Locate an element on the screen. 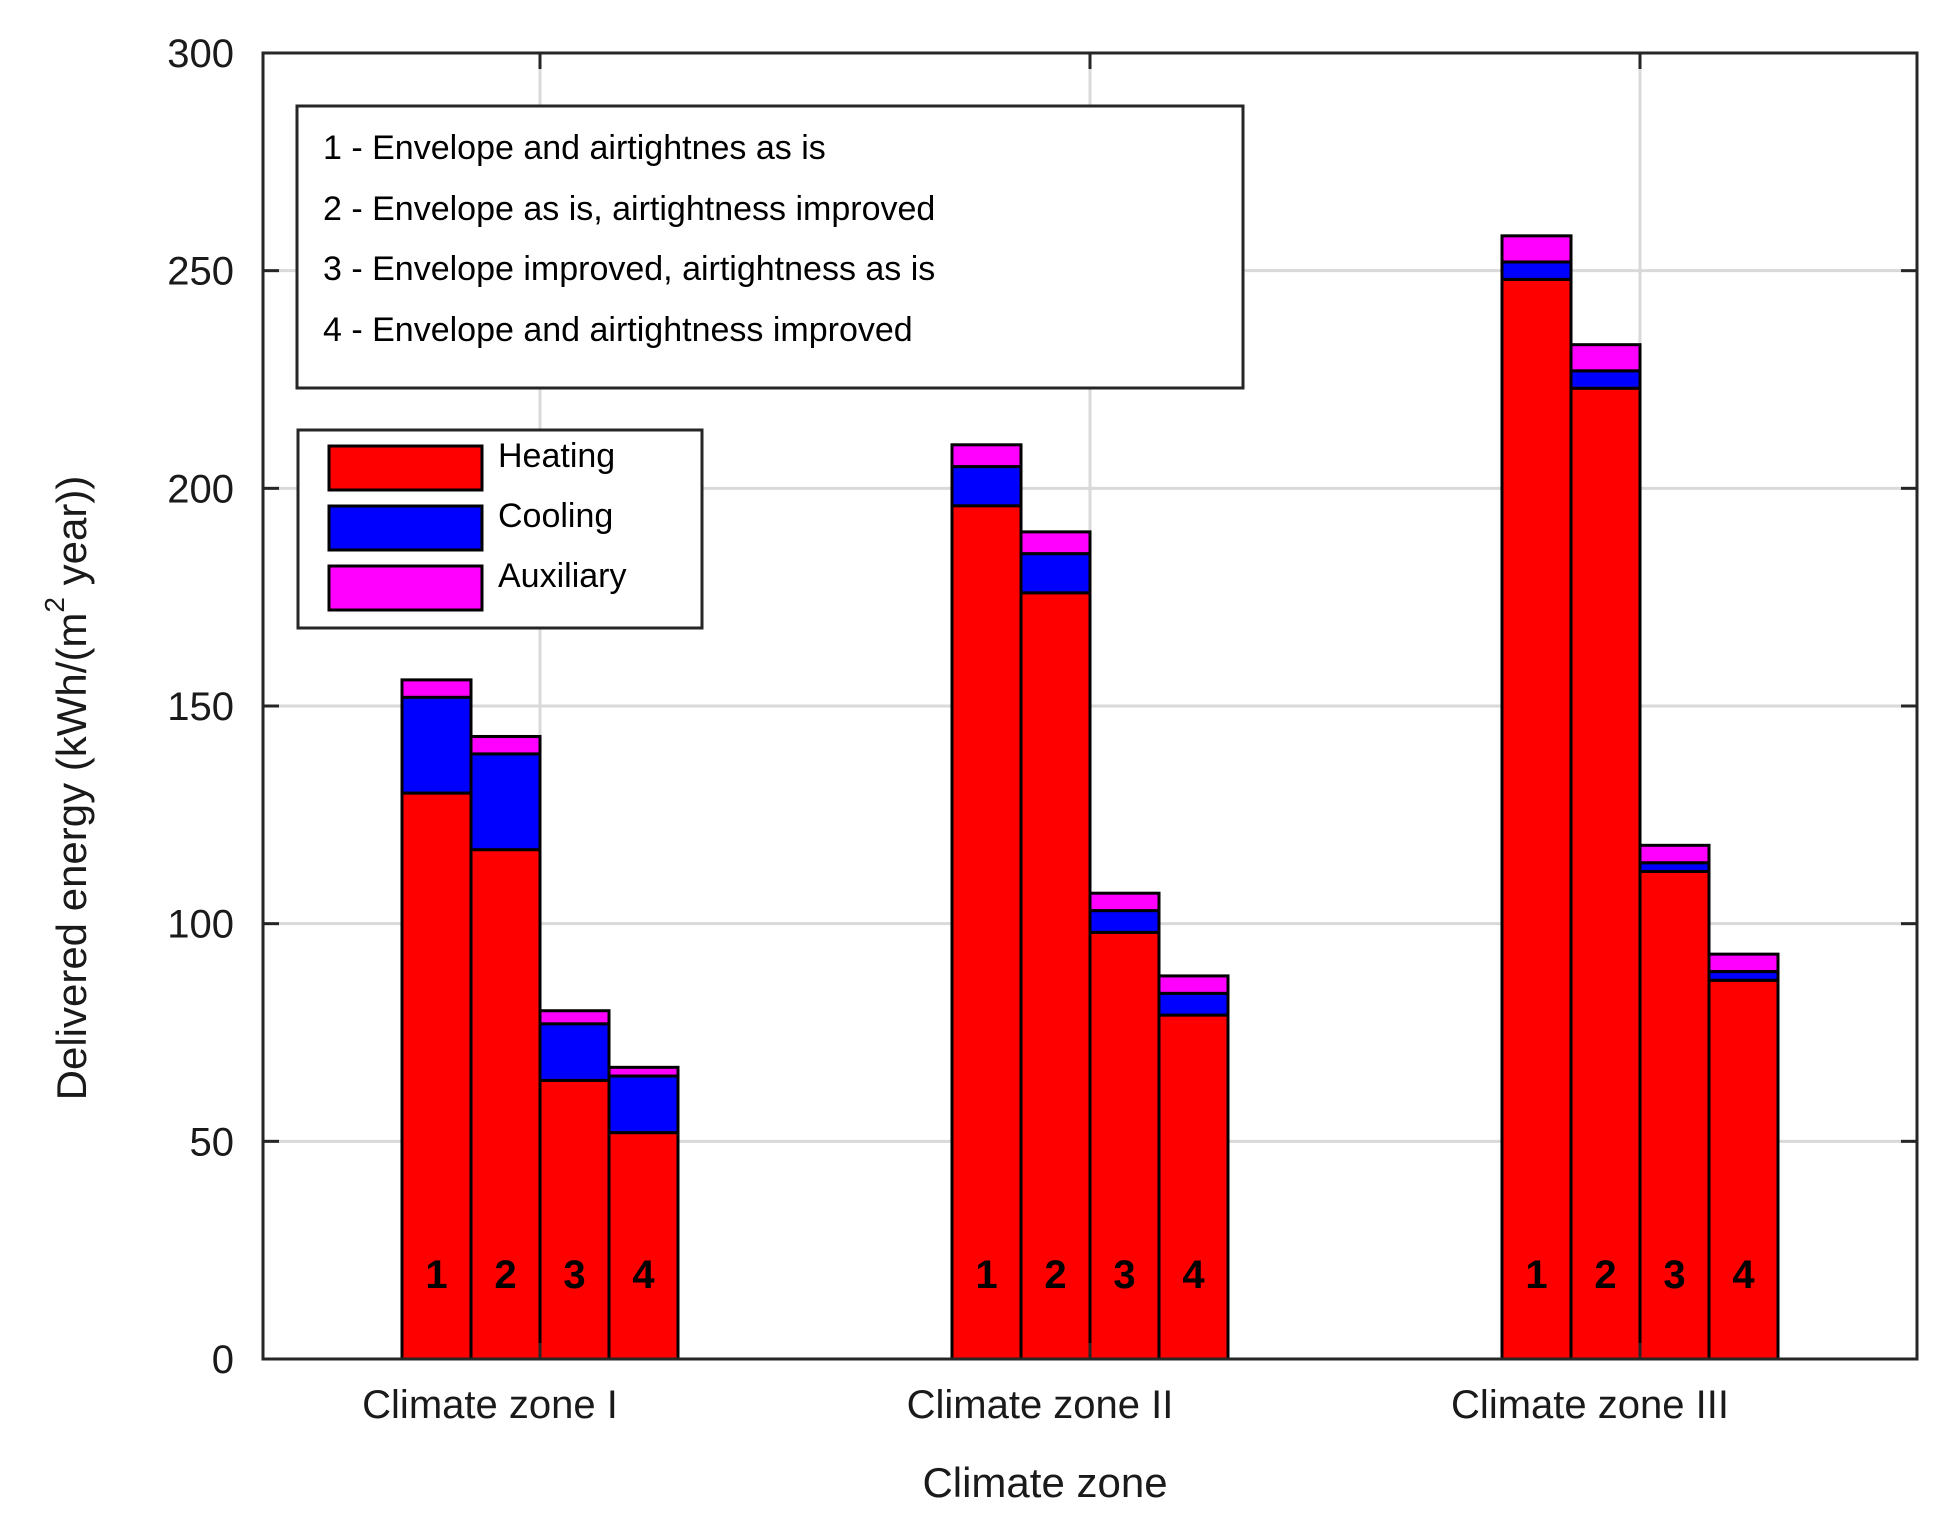 This screenshot has width=1956, height=1524. legend-swatch-heating is located at coordinates (405, 468).